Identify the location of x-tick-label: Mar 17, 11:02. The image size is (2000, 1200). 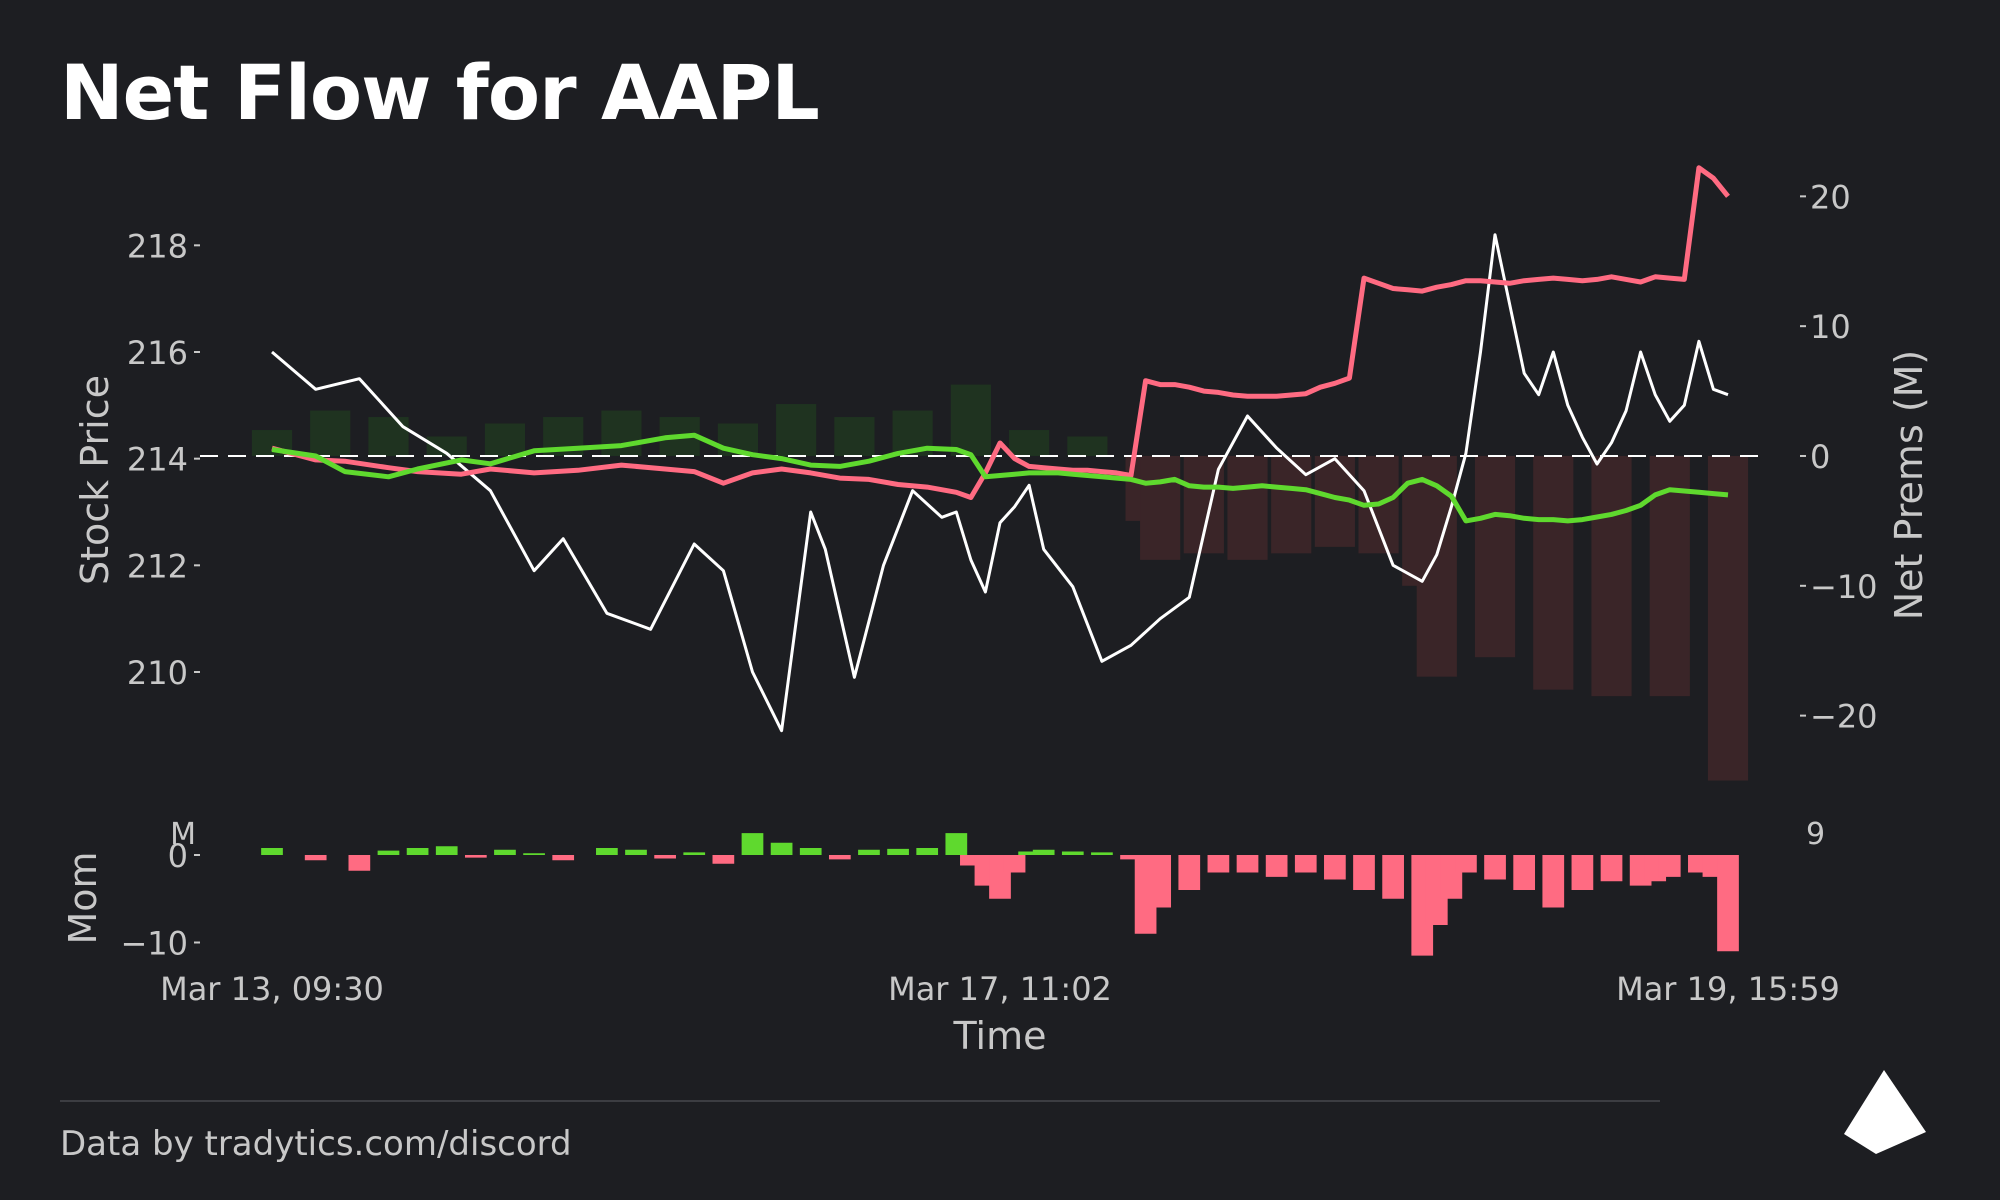
(1000, 989).